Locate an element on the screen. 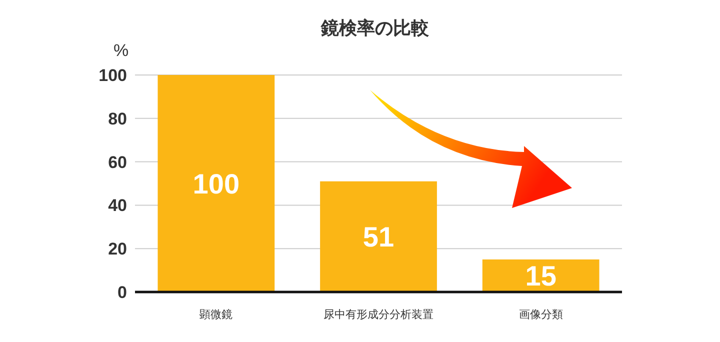  data-label: 100 is located at coordinates (216, 184).